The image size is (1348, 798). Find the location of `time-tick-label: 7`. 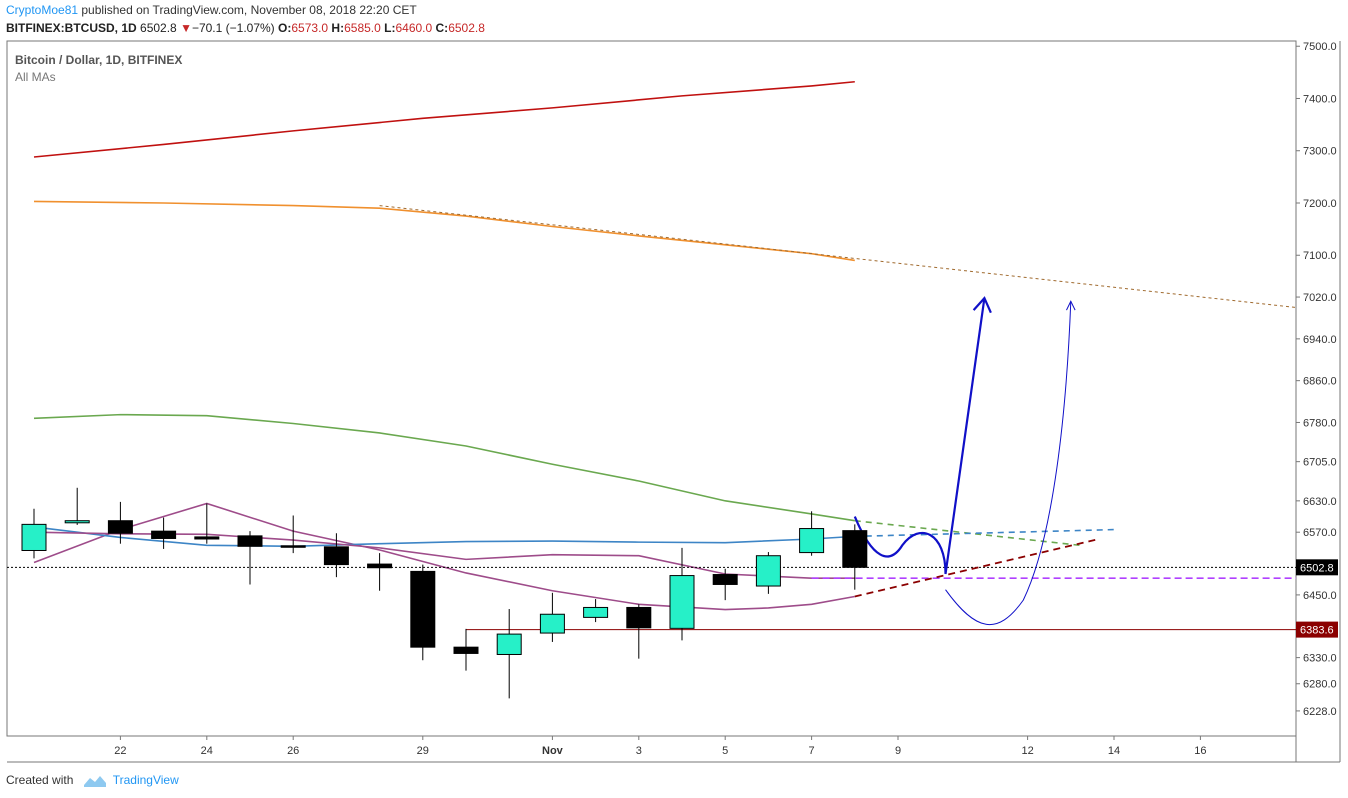

time-tick-label: 7 is located at coordinates (812, 751).